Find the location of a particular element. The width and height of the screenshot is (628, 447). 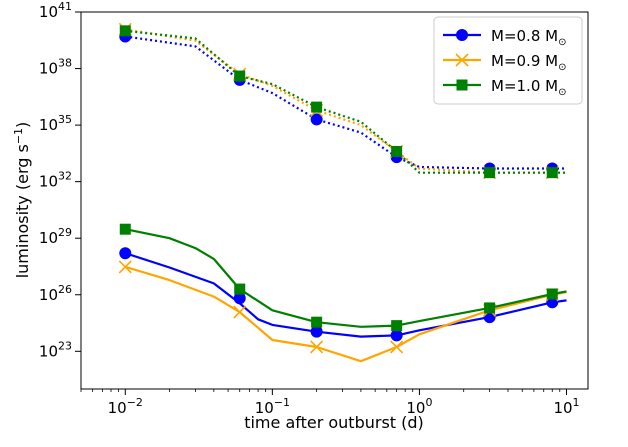

legend-label: M=0.9 M⊙ is located at coordinates (528, 62).